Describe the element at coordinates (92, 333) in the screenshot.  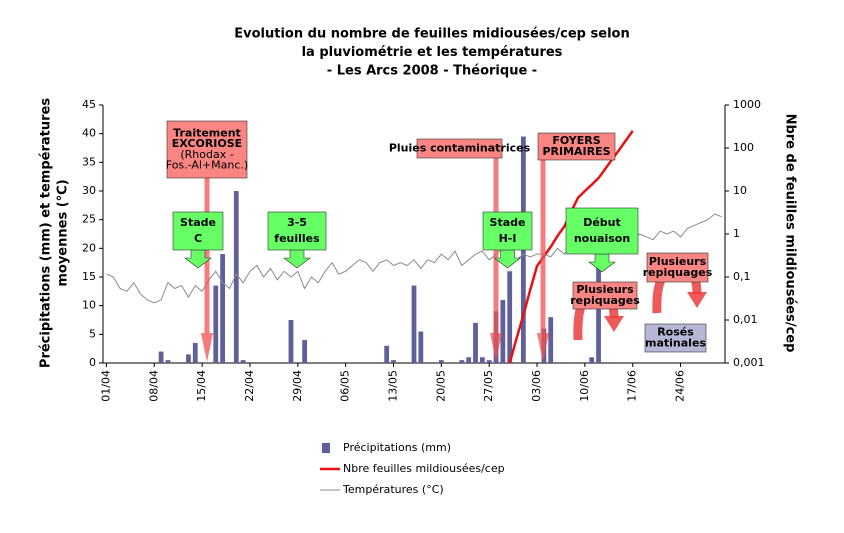
I see `y-tick-label: 5` at that location.